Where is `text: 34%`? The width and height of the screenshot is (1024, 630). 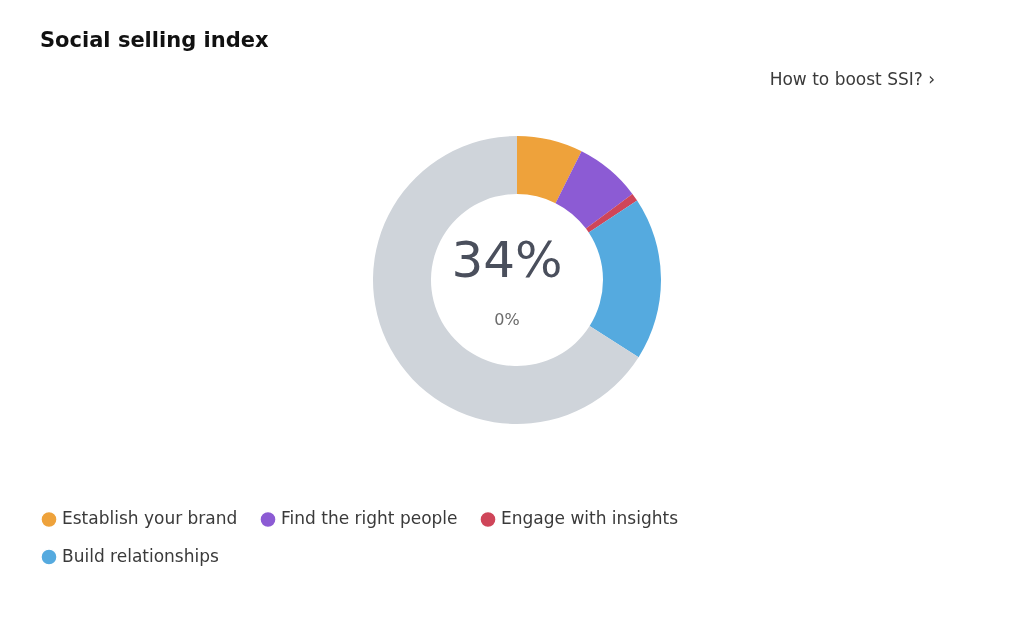
text: 34% is located at coordinates (507, 260).